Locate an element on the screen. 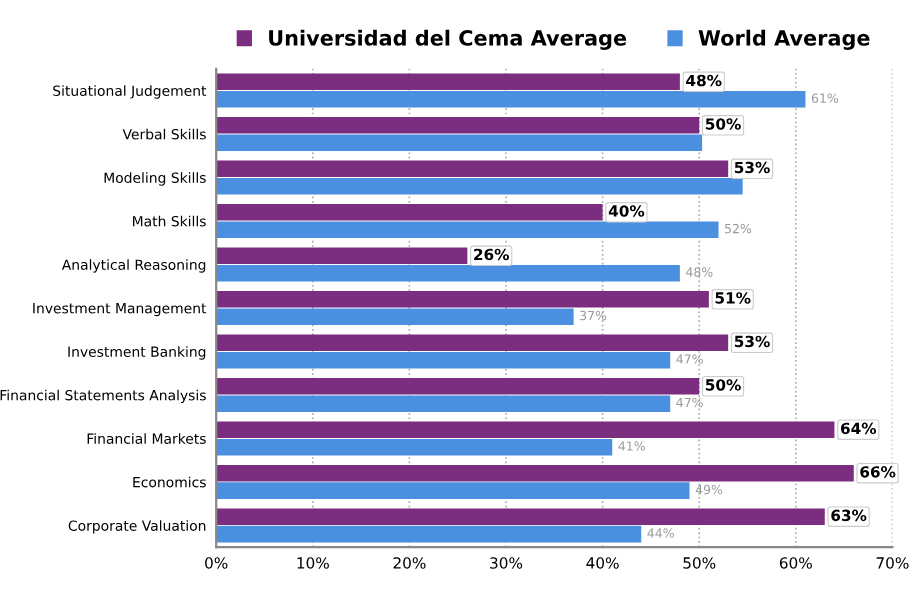  legend-label: Universidad del Cema Average is located at coordinates (448, 40).